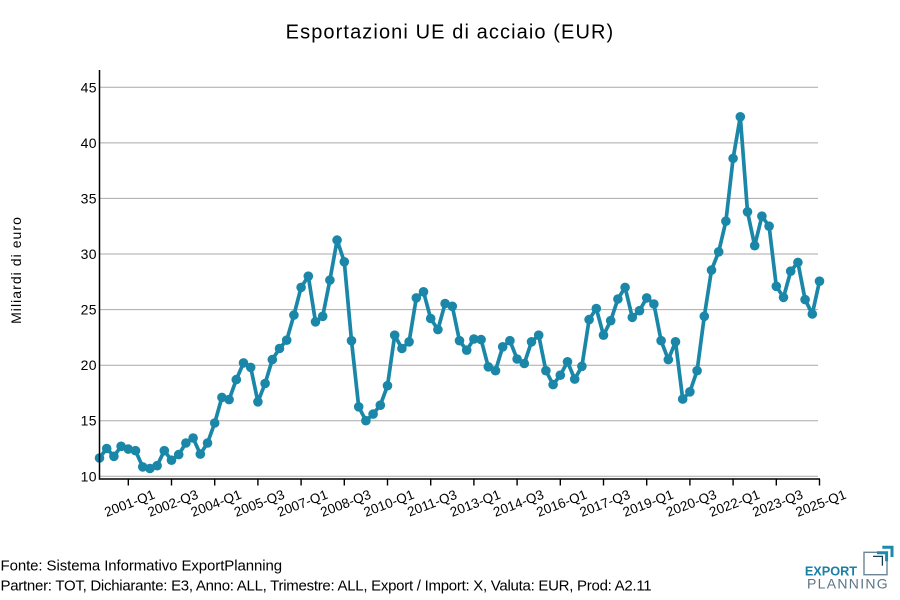  I want to click on svg-text: 15, so click(89, 421).